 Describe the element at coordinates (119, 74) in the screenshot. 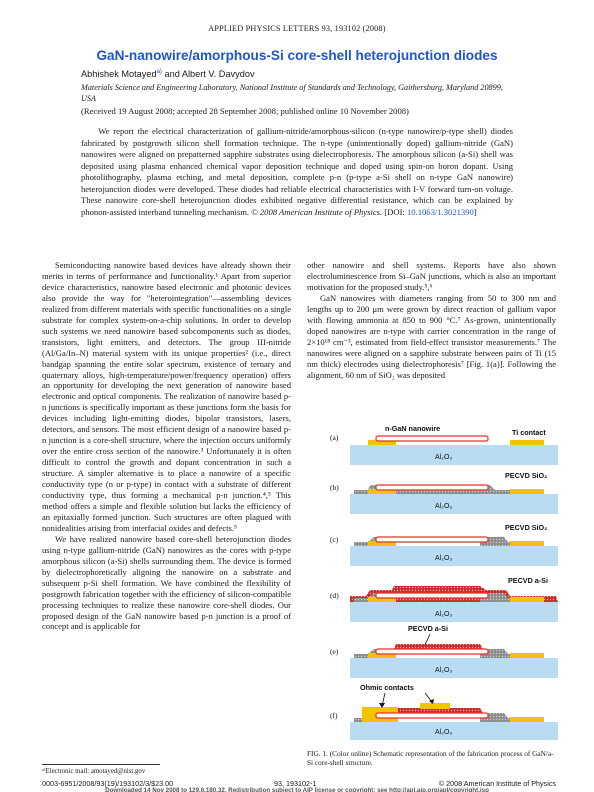

I see `author-first: Abhishek Motayed` at that location.